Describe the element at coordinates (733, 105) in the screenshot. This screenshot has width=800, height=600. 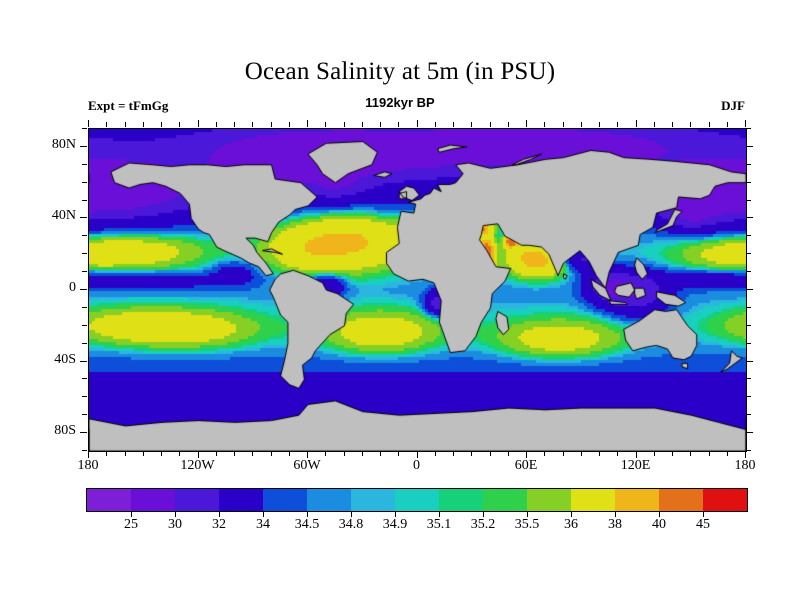
I see `season-label: DJF` at that location.